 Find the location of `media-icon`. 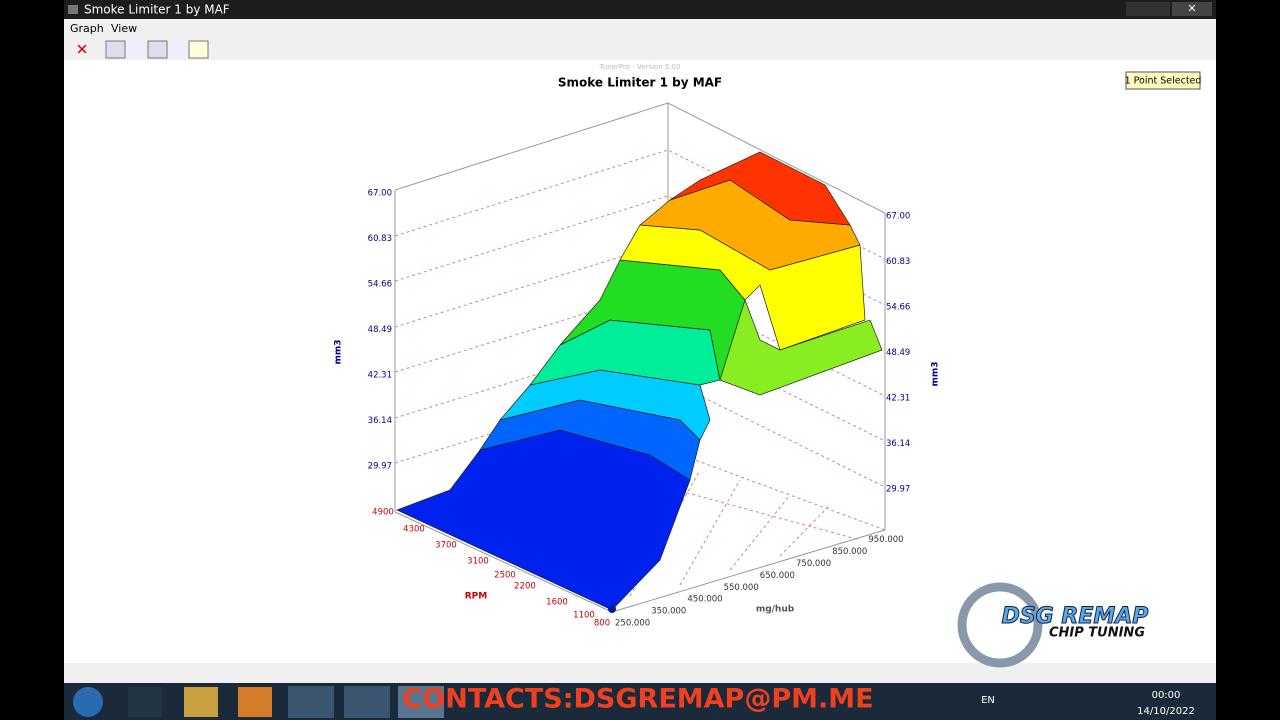

media-icon is located at coordinates (255, 702).